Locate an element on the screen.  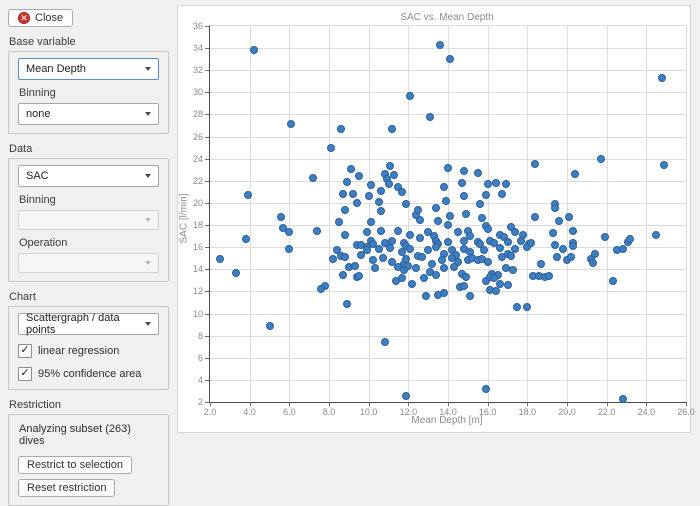
close-button: ✕ Close is located at coordinates (41, 18).